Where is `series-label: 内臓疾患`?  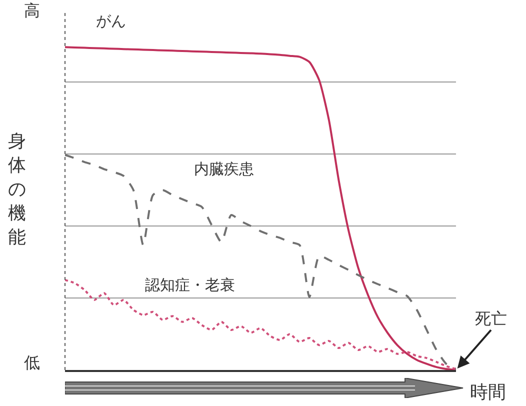 series-label: 内臓疾患 is located at coordinates (224, 169).